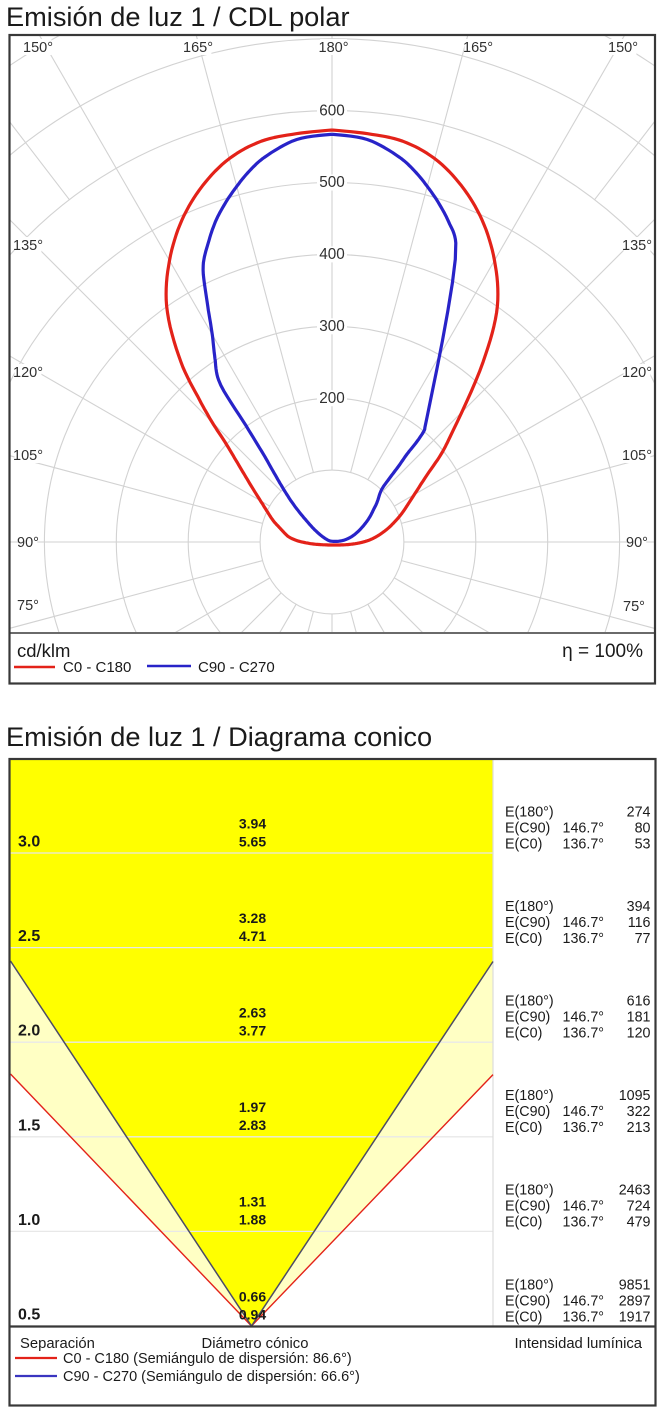 This screenshot has height=1422, width=669. Describe the element at coordinates (29, 842) in the screenshot. I see `svg-text: 3.0` at that location.